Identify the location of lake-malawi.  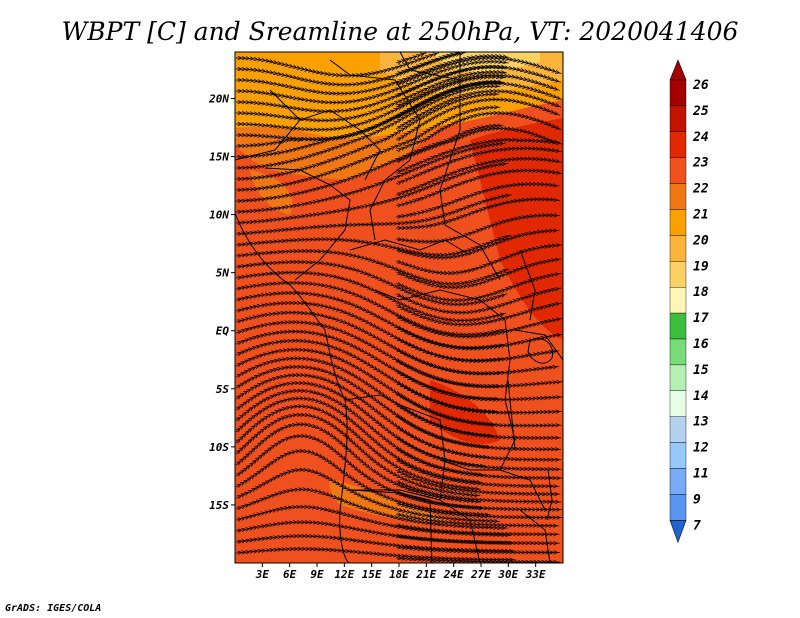
(549, 495).